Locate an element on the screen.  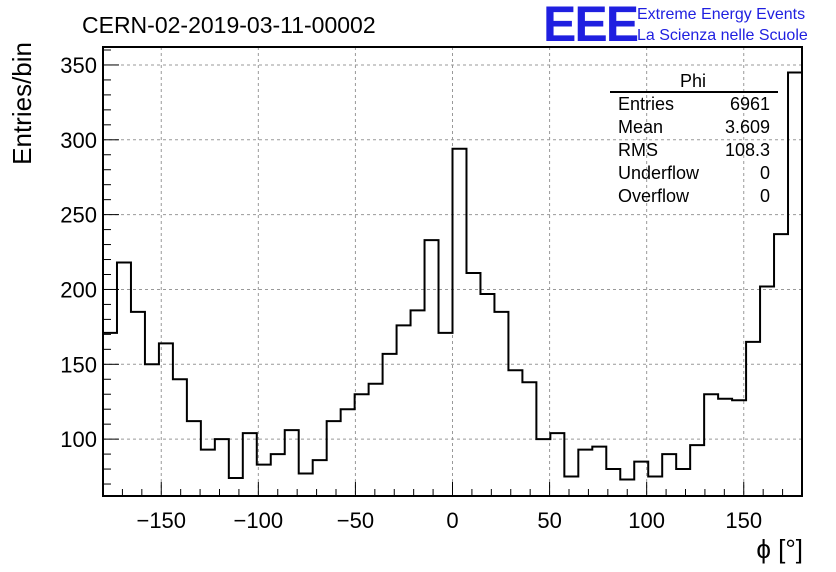
y-tick-label: 350 is located at coordinates (78, 65).